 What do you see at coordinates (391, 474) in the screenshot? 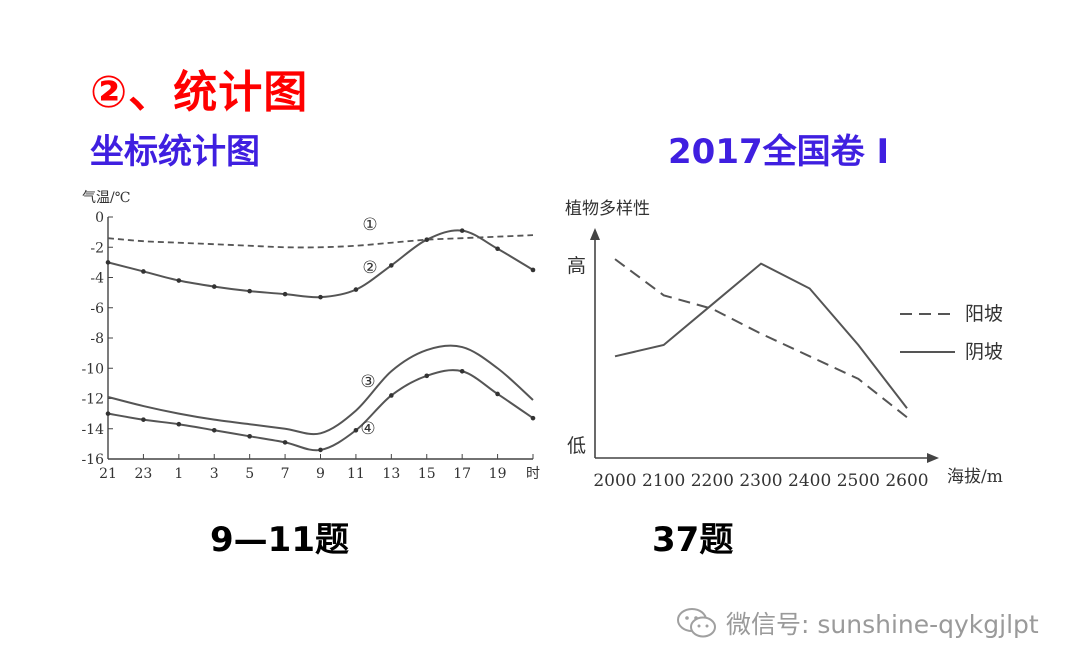
I see `x-tick-label: 13` at bounding box center [391, 474].